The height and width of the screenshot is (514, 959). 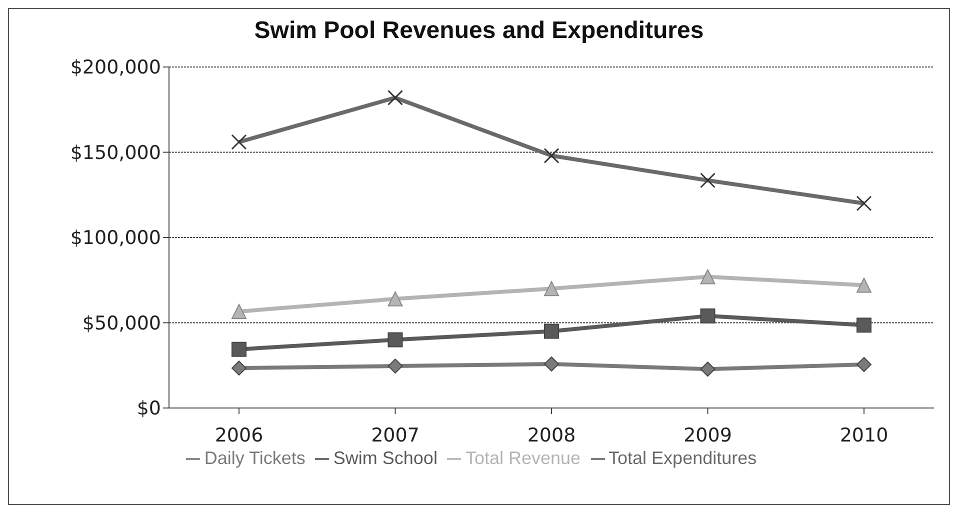 I want to click on legend-label: Daily Tickets, so click(x=255, y=458).